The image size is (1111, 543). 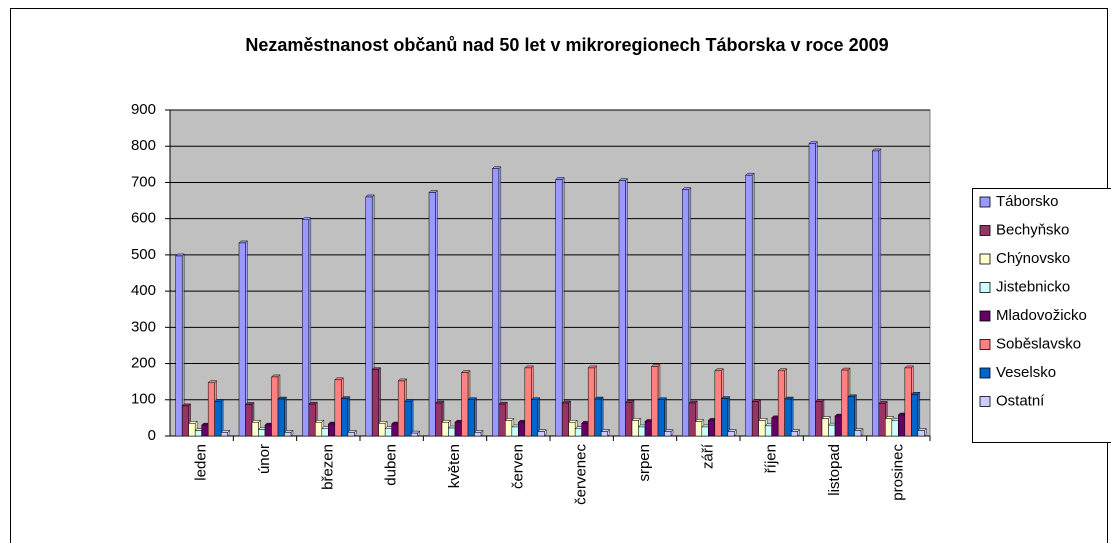 What do you see at coordinates (581, 474) in the screenshot?
I see `x-tick-label: červenec` at bounding box center [581, 474].